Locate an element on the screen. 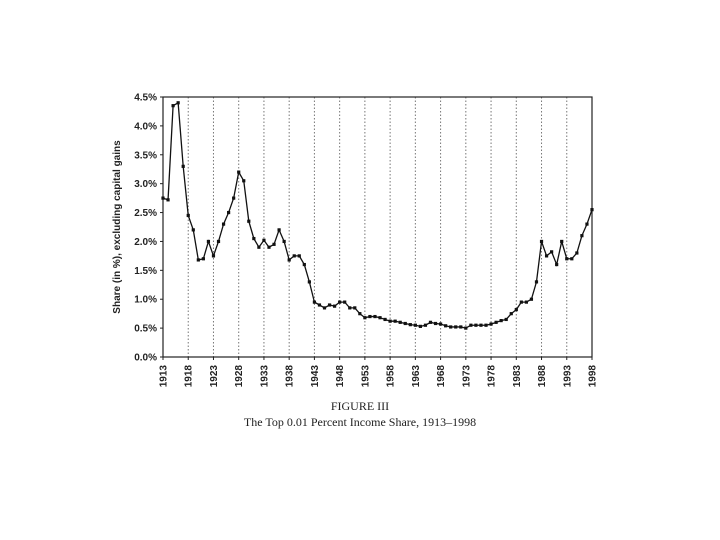  x-tick-label: 1993 is located at coordinates (567, 376).